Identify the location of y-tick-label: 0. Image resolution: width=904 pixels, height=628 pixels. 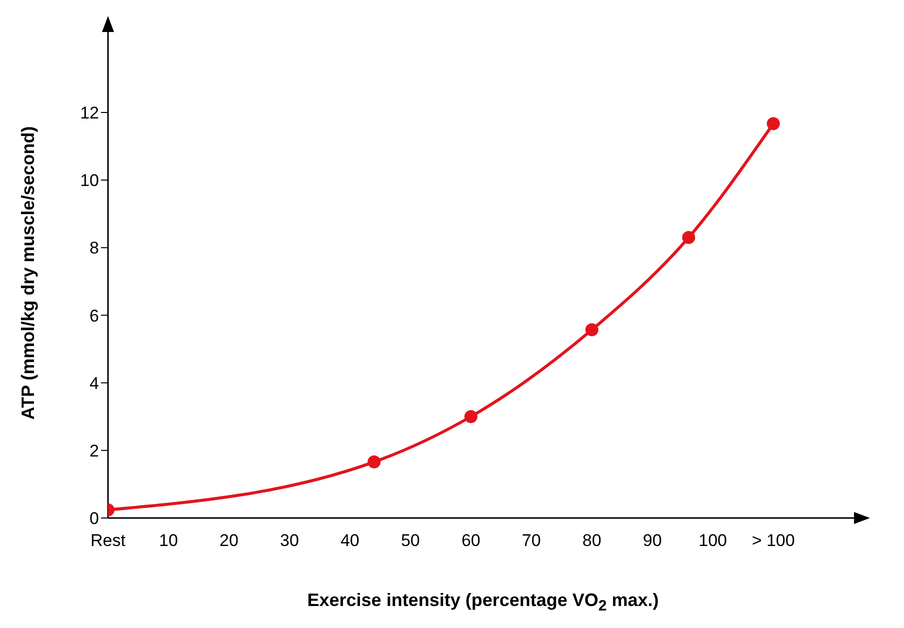
(94, 518).